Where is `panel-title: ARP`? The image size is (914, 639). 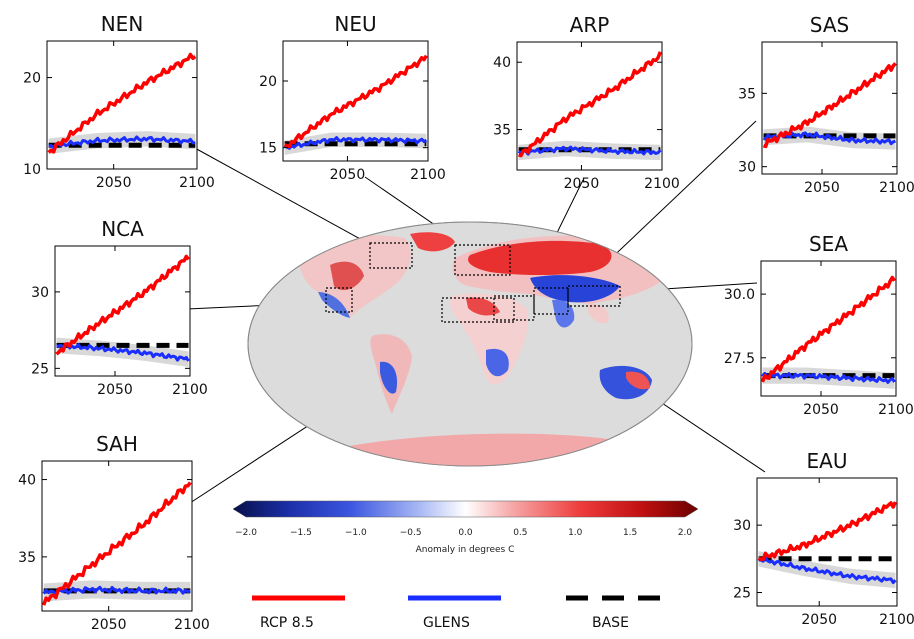
panel-title: ARP is located at coordinates (590, 25).